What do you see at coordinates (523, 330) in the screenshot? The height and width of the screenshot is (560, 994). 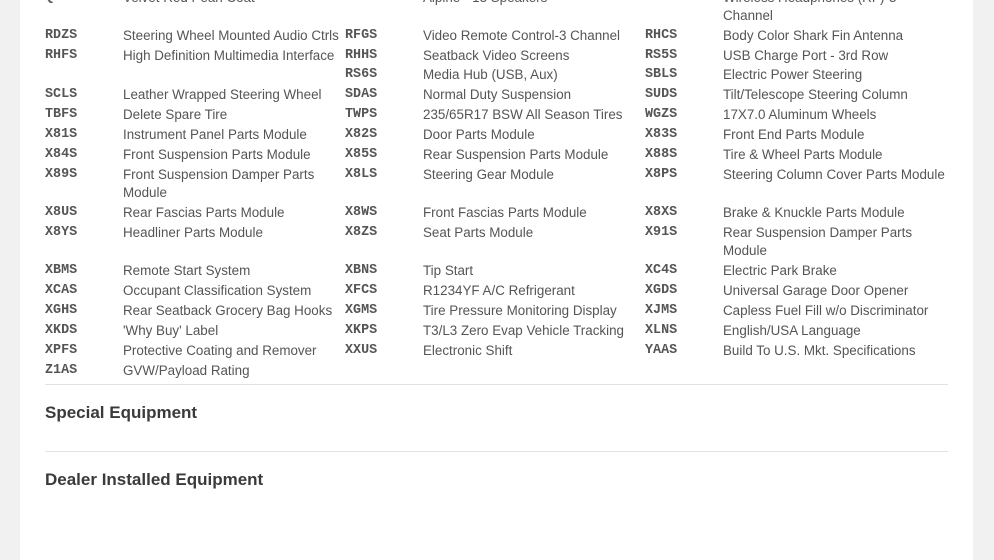 I see `option-description: T3/L3 Zero Evap Vehicle Tracking` at bounding box center [523, 330].